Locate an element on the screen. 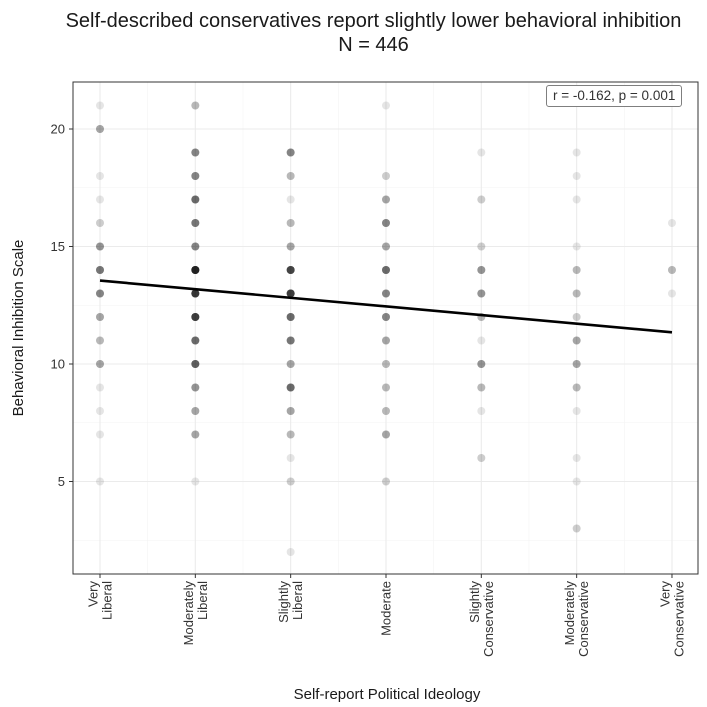  x-tick-label: Moderate is located at coordinates (385, 608).